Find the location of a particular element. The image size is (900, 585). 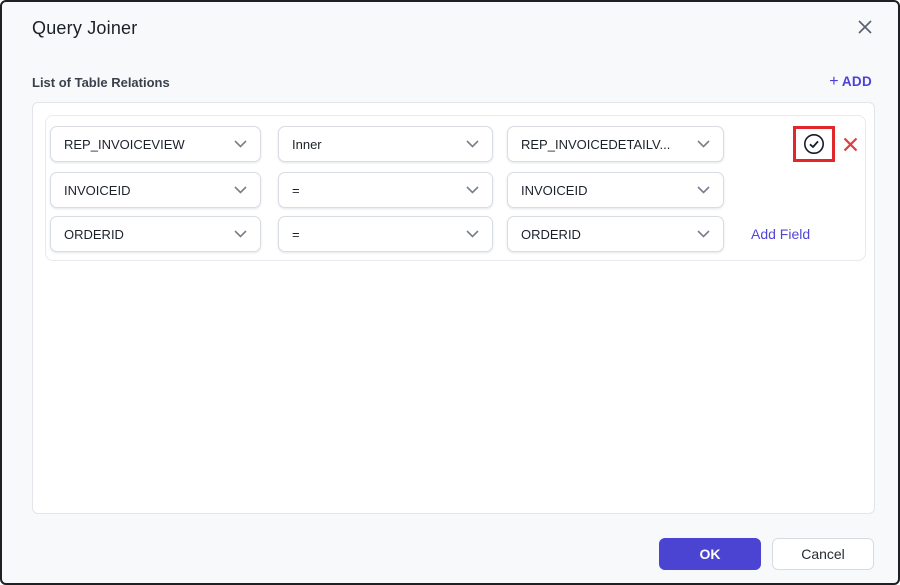

add-relation-button: + ADD is located at coordinates (850, 81).